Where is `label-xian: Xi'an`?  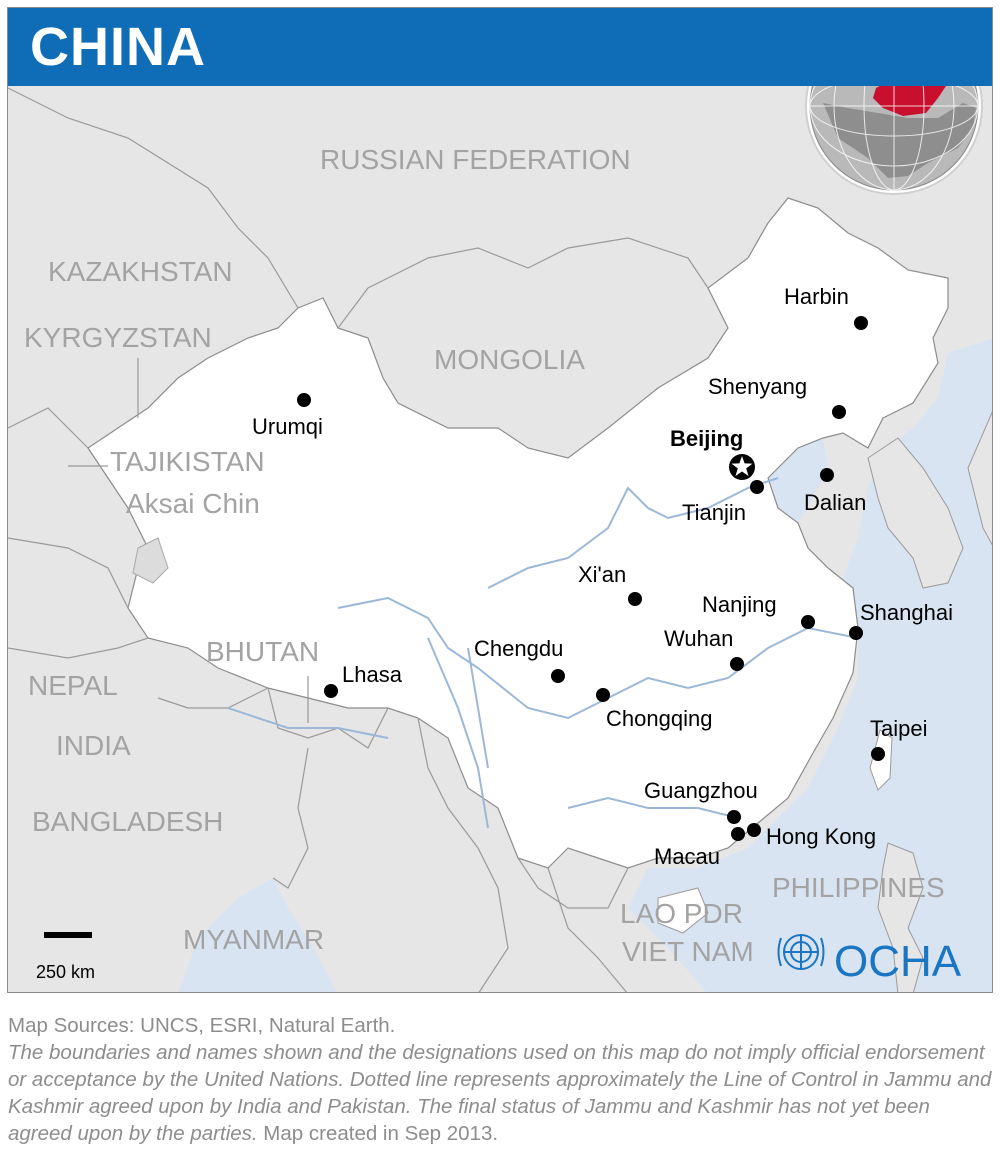 label-xian: Xi'an is located at coordinates (602, 574).